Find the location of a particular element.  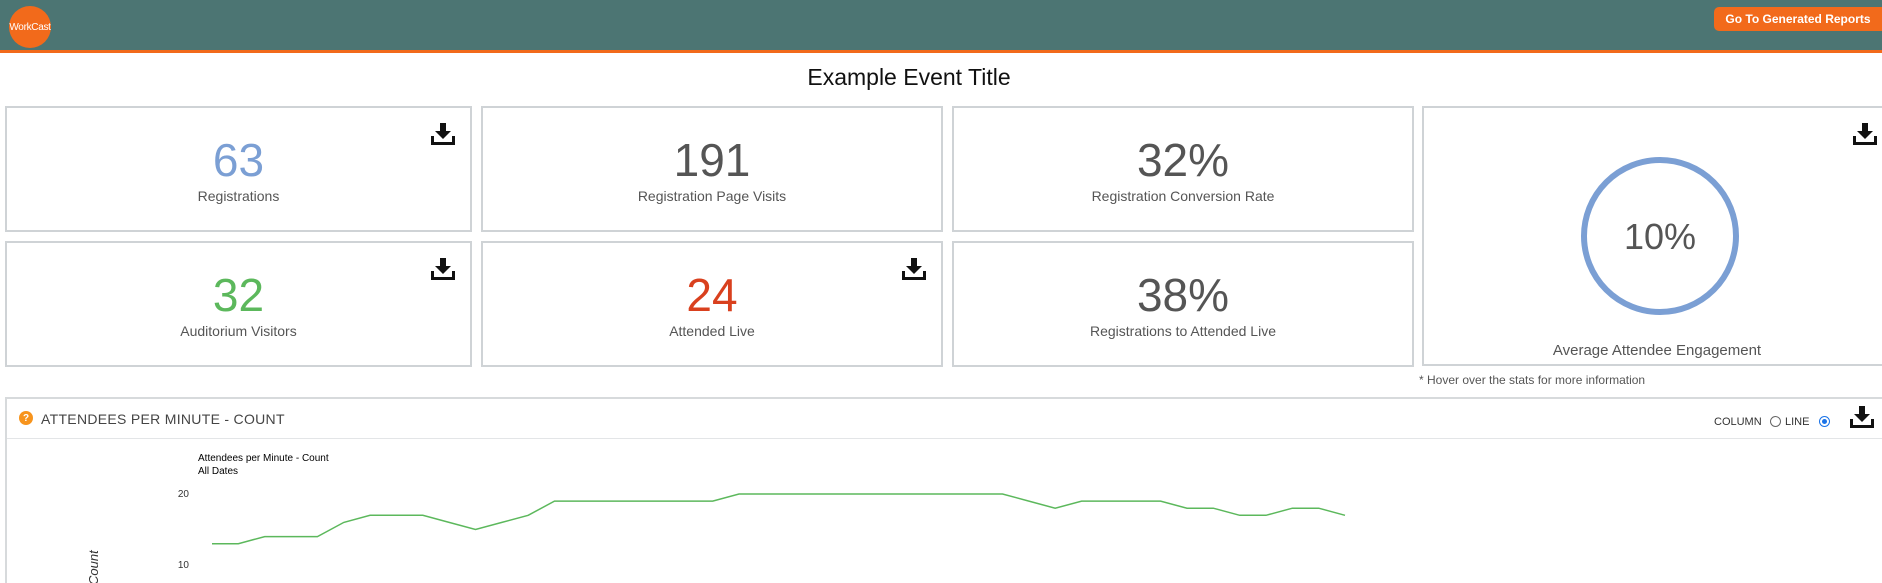

conversion-rate-card: 32% Registration Conversion Rate is located at coordinates (1183, 169).